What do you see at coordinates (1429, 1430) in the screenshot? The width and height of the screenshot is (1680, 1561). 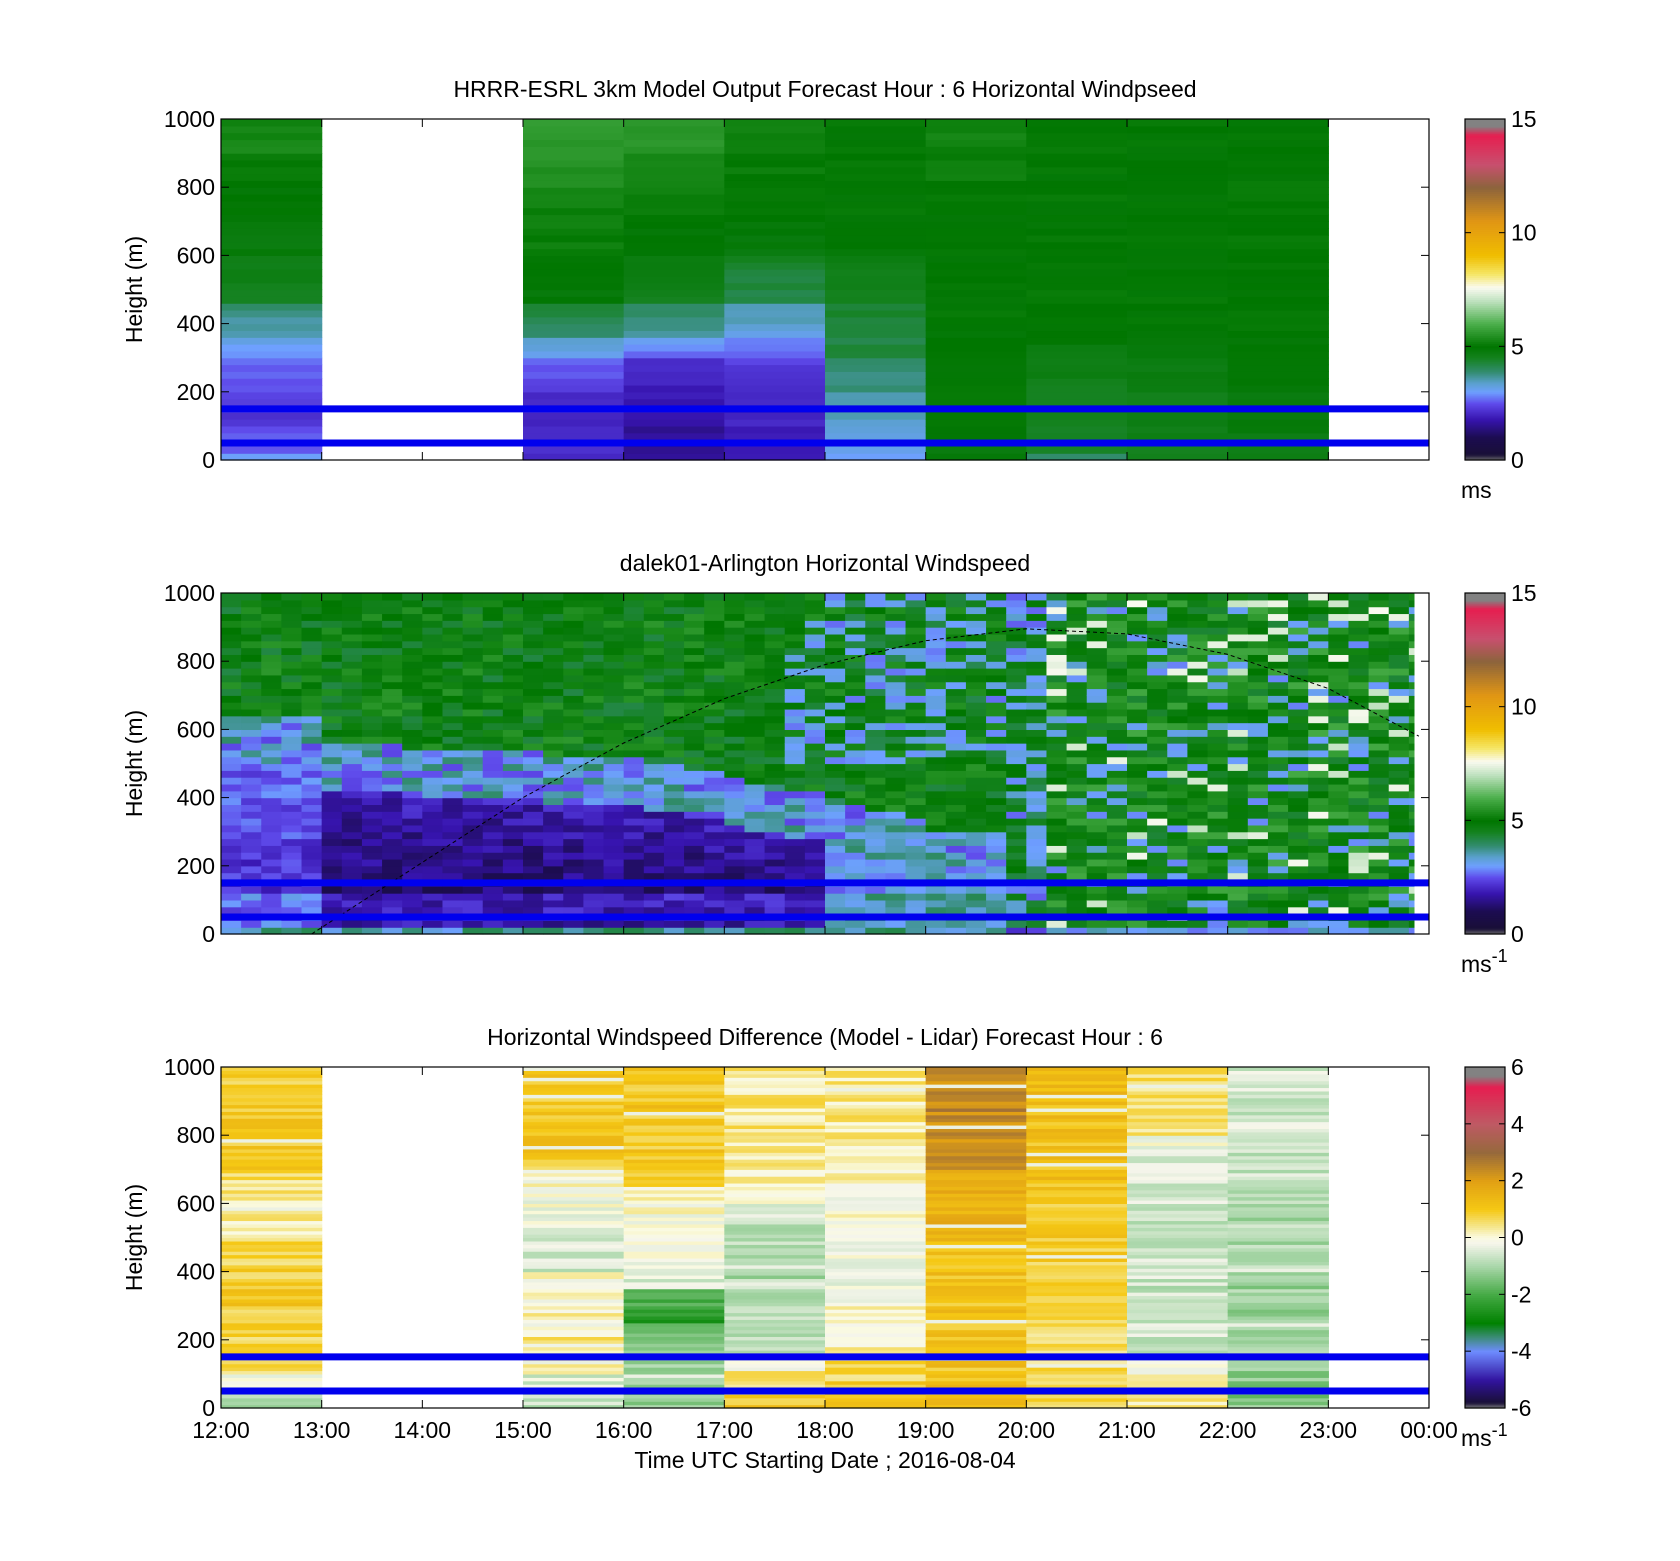 I see `x-tick-label: 00:00` at bounding box center [1429, 1430].